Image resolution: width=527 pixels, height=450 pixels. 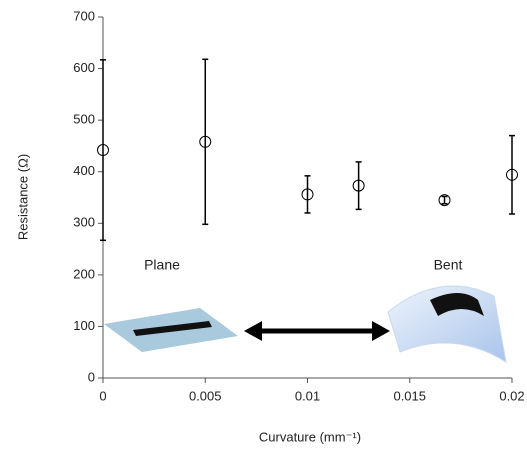 I want to click on x-tick-label: 0.02, so click(x=511, y=395).